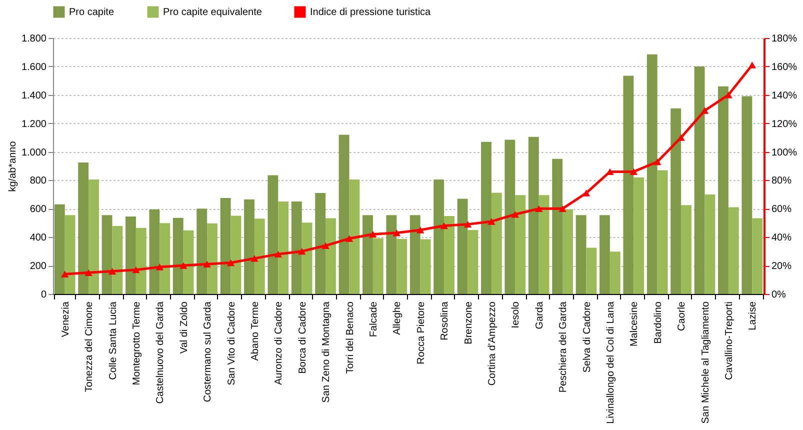 The image size is (803, 430). What do you see at coordinates (232, 343) in the screenshot?
I see `x-tick-label: San Vito di Cadore` at bounding box center [232, 343].